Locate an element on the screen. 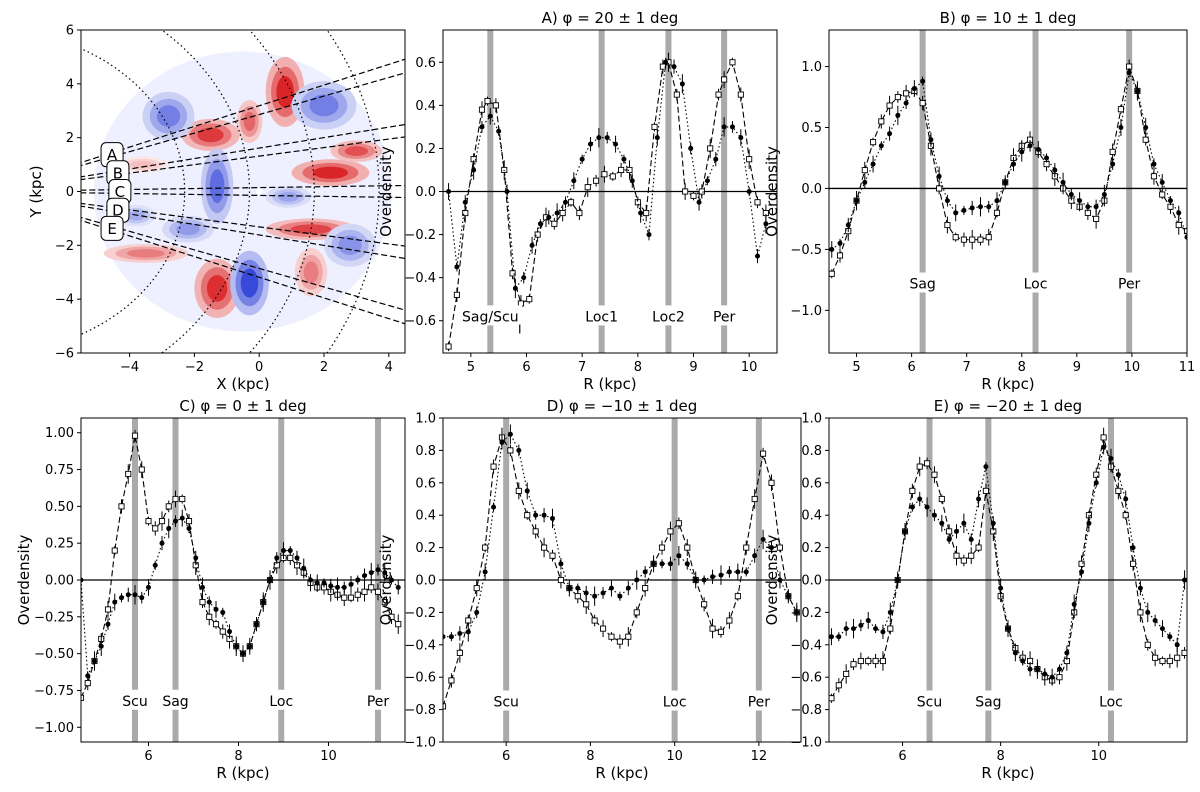 This screenshot has width=1200, height=792. panel-title: C) φ = 0 ± 1 deg is located at coordinates (242, 406).